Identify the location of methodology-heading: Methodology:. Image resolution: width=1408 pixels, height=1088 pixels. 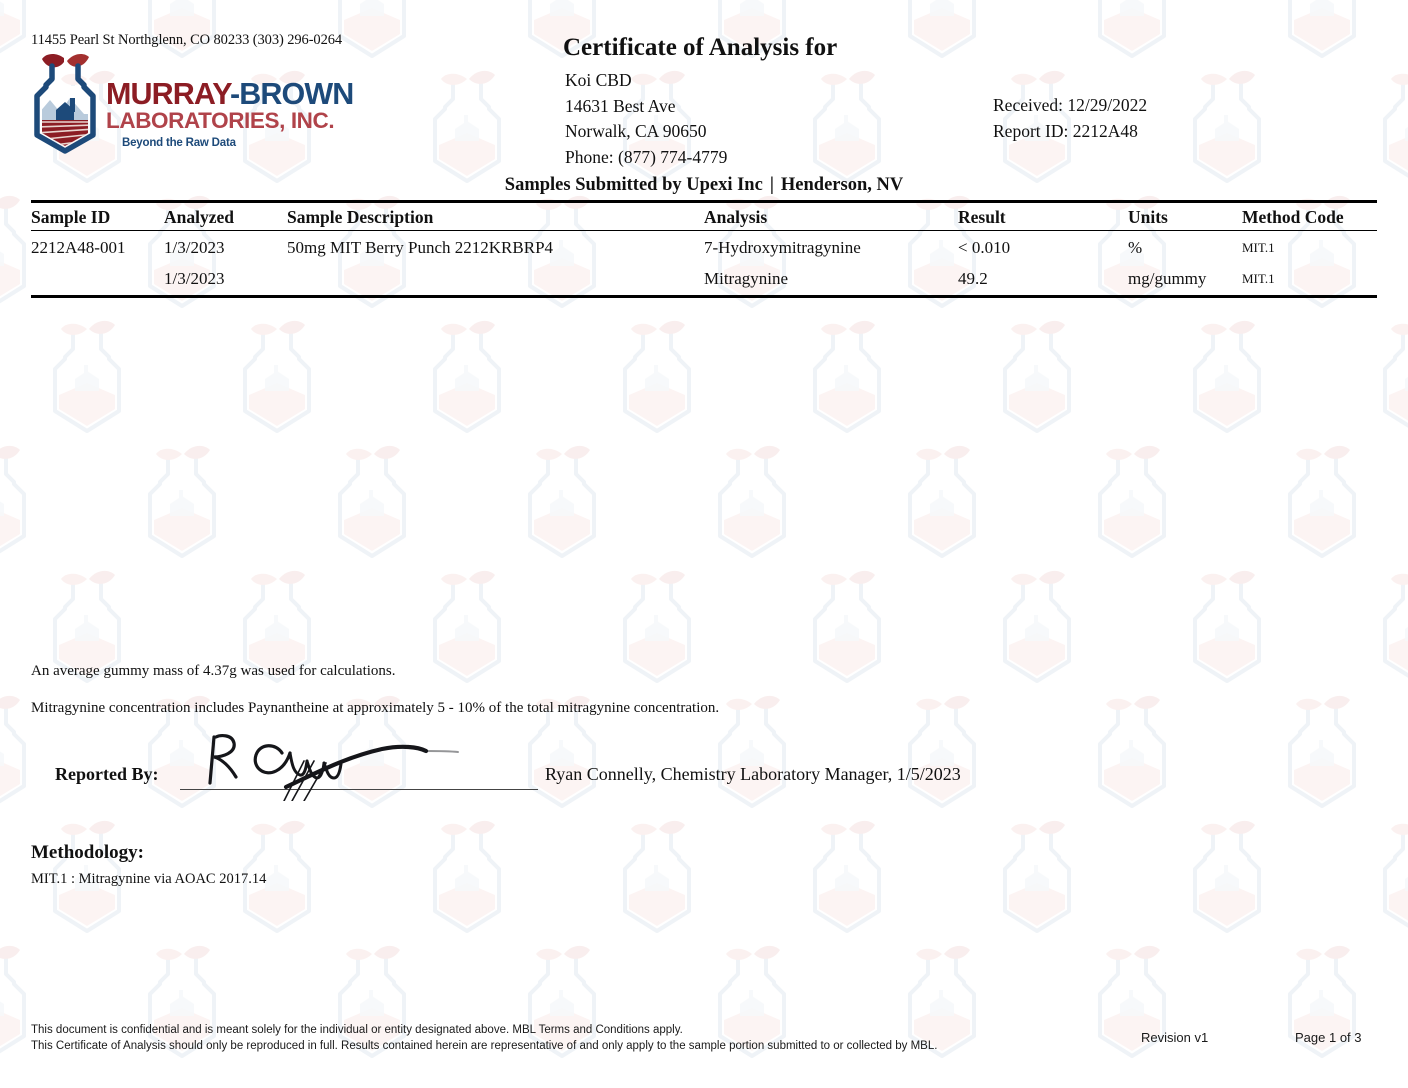
(87, 852).